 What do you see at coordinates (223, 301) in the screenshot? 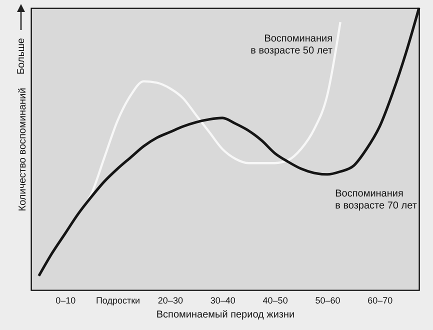
I see `x-tick-label: 30–40` at bounding box center [223, 301].